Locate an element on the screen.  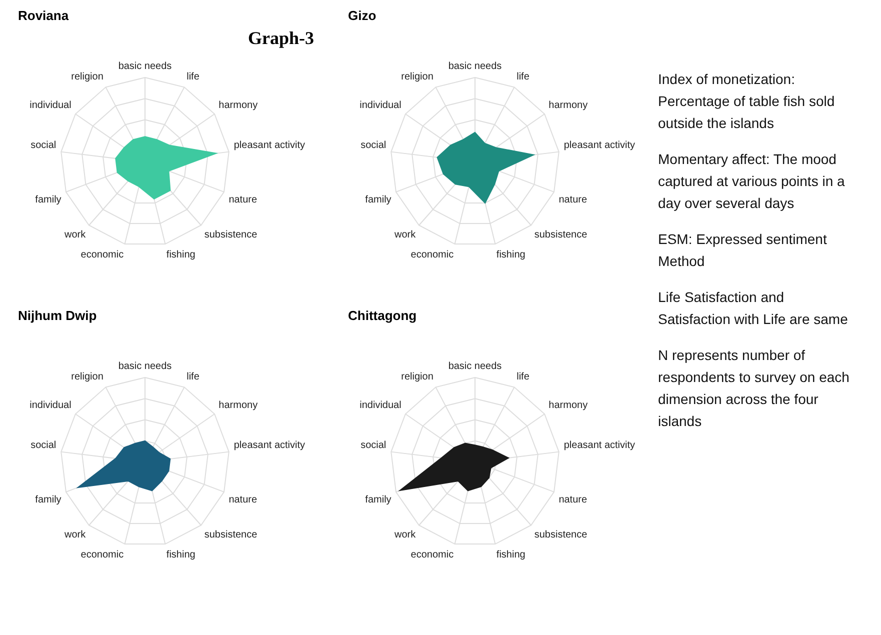
chart-title: Chittagong is located at coordinates (382, 315).